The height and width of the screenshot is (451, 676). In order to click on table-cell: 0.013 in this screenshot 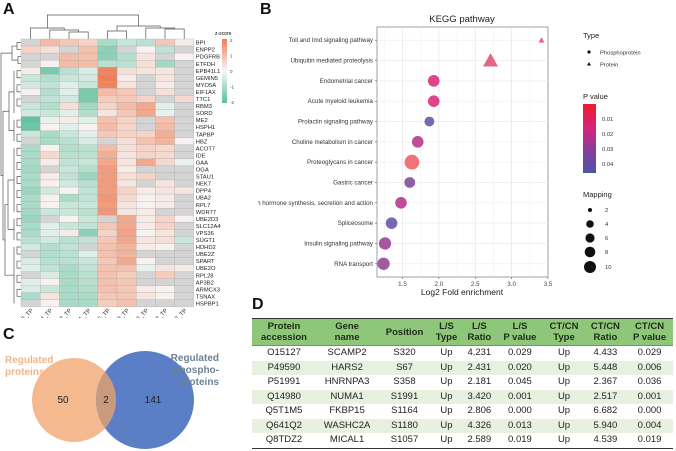, I will do `click(520, 425)`.